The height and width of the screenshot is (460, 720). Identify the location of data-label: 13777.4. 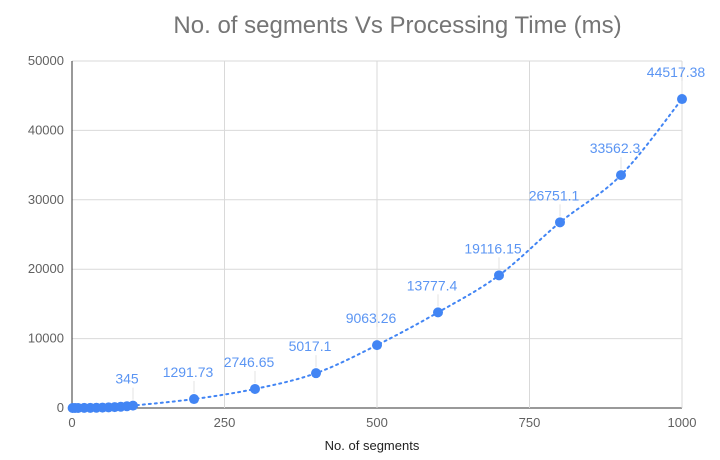
(432, 285).